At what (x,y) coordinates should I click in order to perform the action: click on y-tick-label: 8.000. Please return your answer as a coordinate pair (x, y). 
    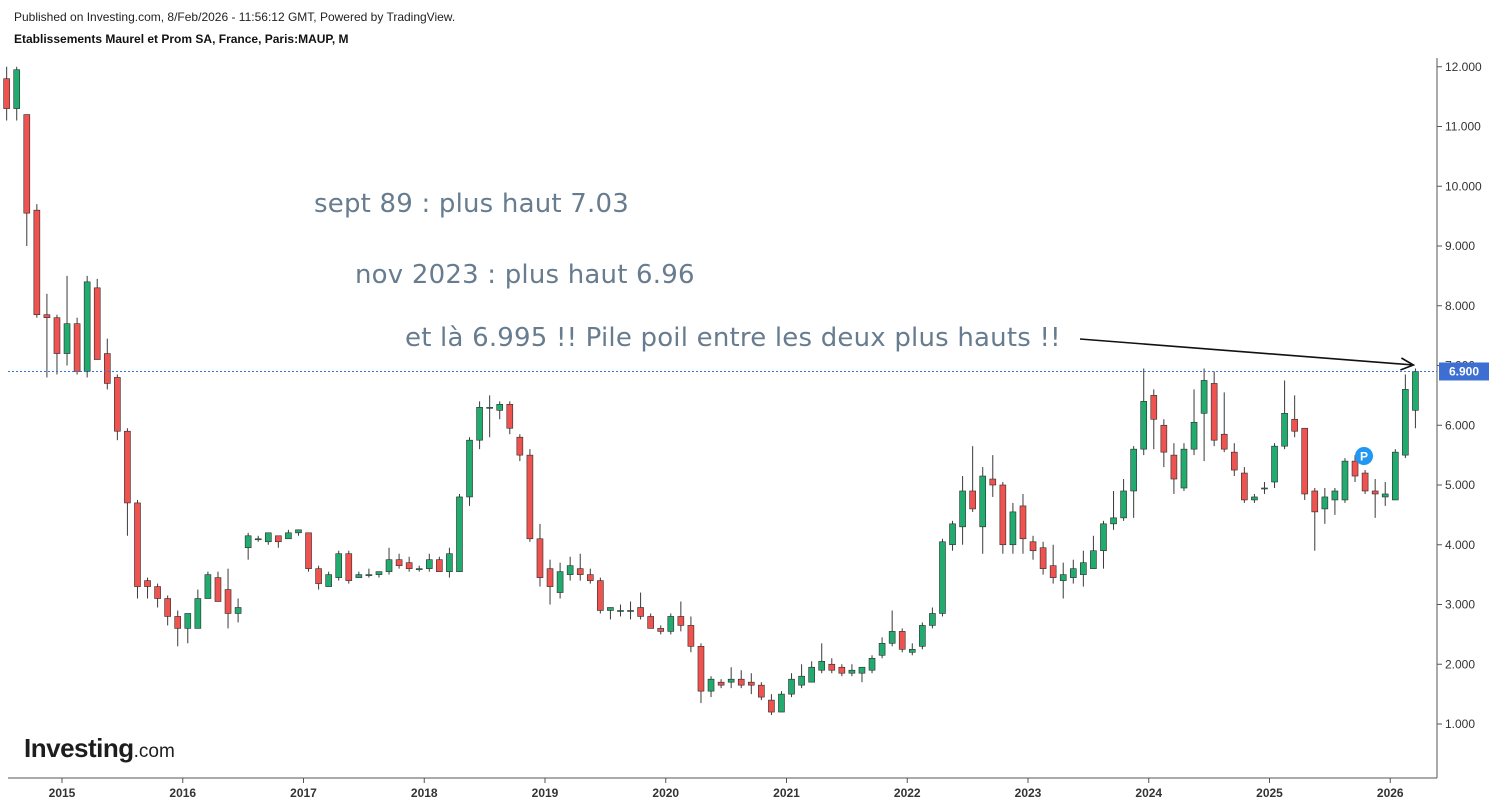
    Looking at the image, I should click on (1460, 306).